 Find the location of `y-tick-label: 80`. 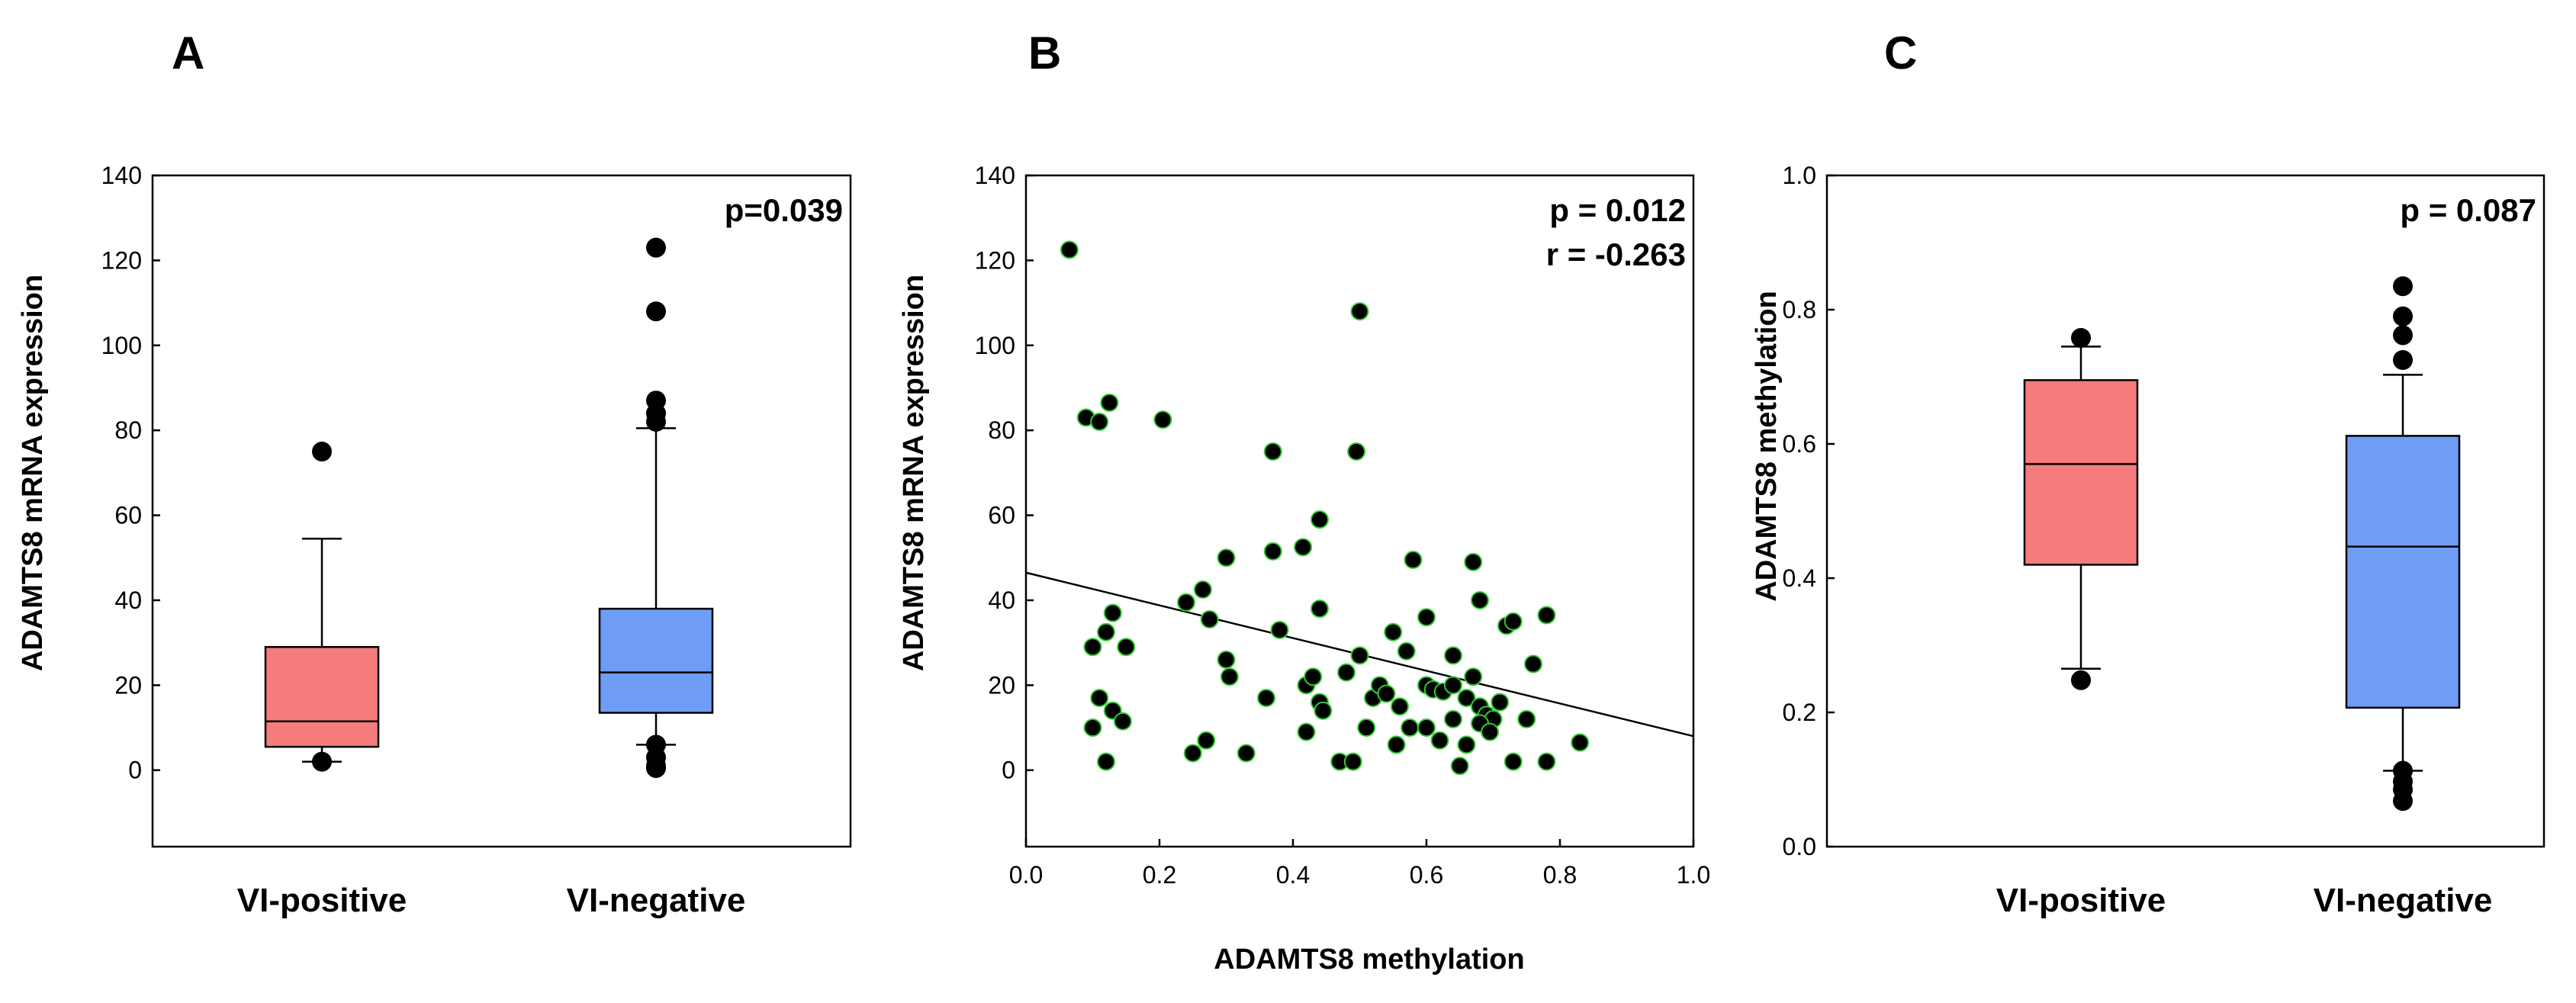

y-tick-label: 80 is located at coordinates (1002, 430).